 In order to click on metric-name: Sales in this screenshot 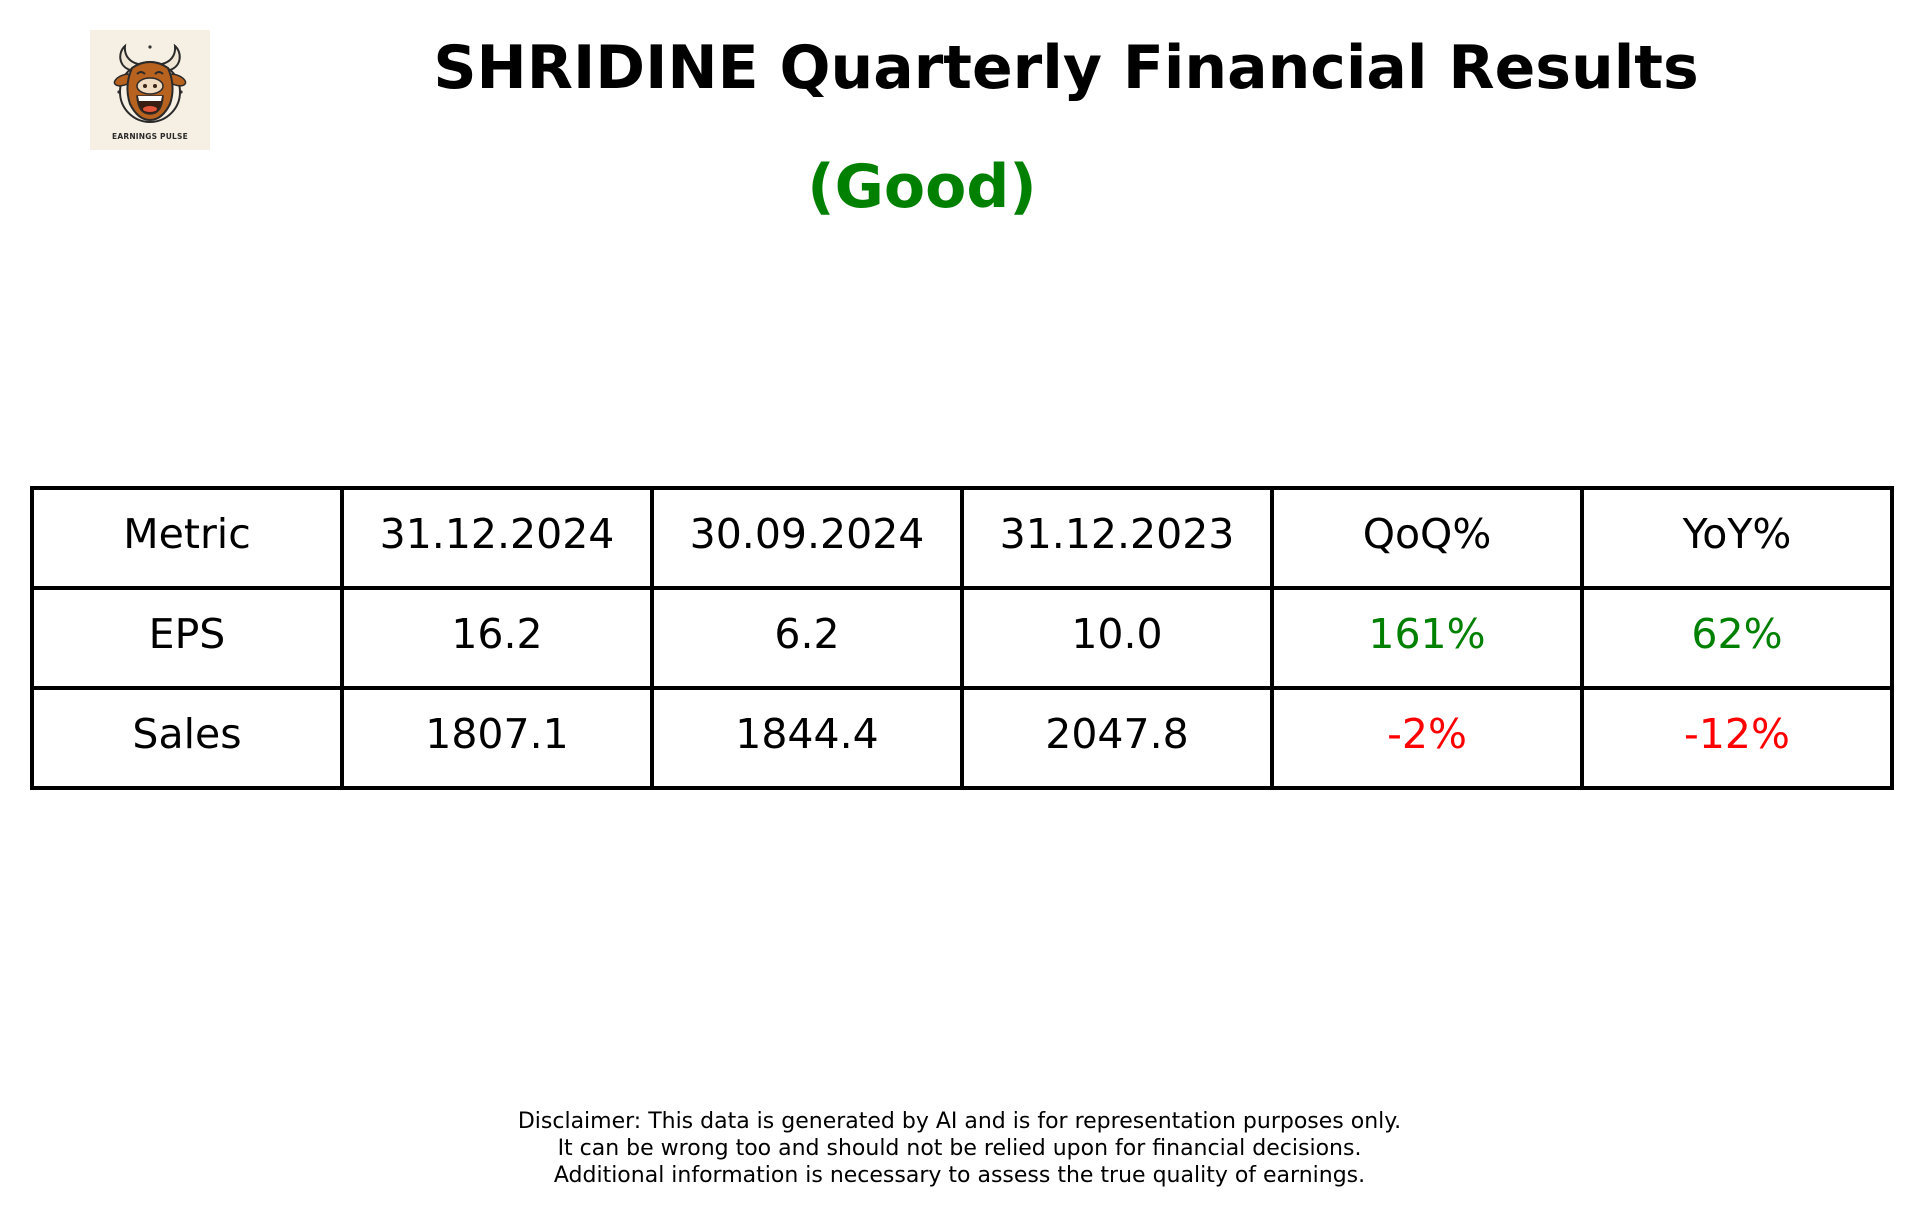, I will do `click(187, 738)`.